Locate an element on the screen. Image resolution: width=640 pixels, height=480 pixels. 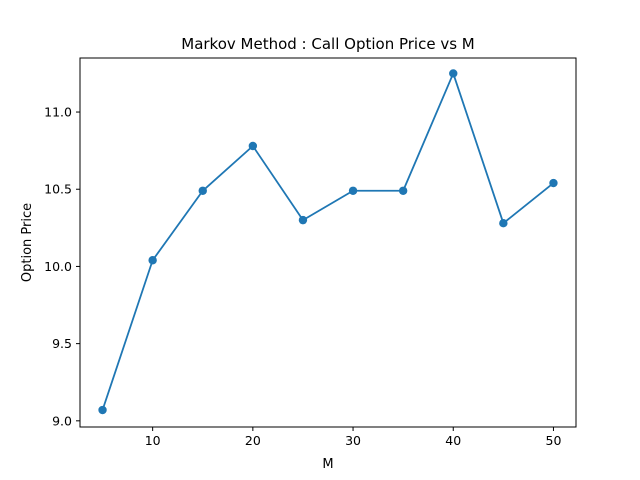
x-tick-label: 50 is located at coordinates (554, 440).